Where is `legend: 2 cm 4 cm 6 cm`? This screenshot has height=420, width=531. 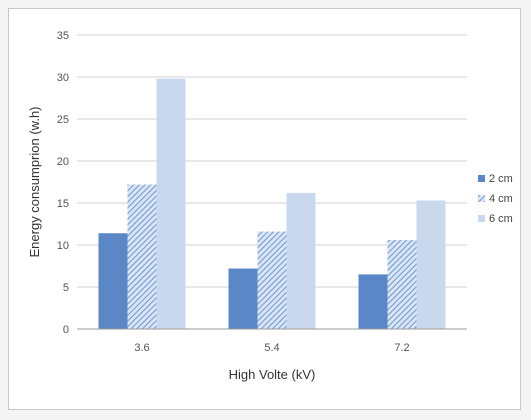 legend: 2 cm 4 cm 6 cm is located at coordinates (495, 199).